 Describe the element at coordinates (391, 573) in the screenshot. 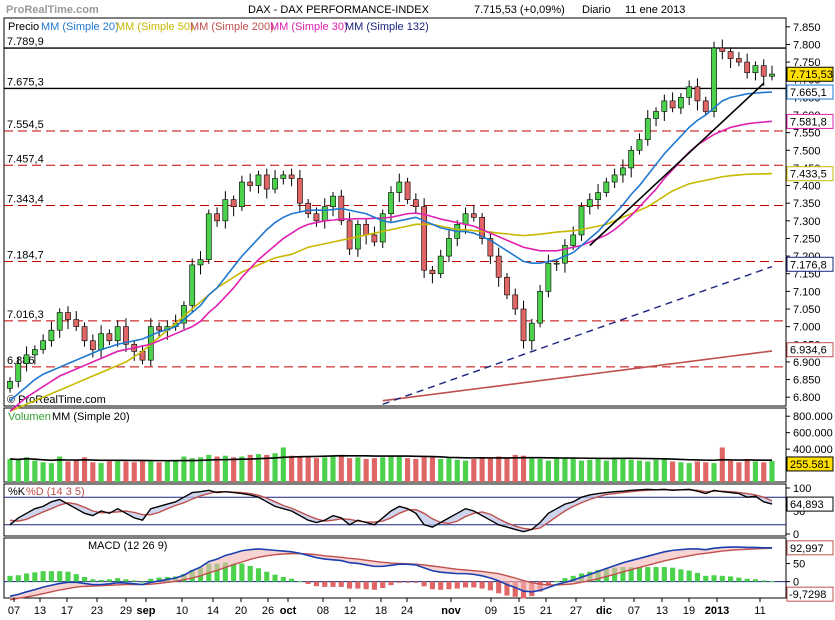

I see `macd-fill` at that location.